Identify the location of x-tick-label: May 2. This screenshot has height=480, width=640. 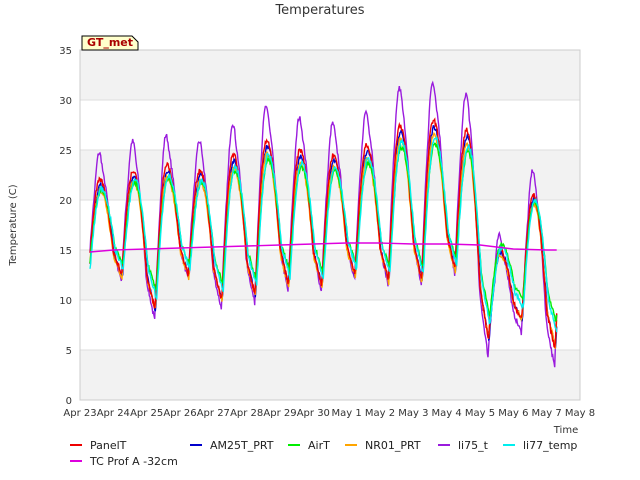
(380, 413).